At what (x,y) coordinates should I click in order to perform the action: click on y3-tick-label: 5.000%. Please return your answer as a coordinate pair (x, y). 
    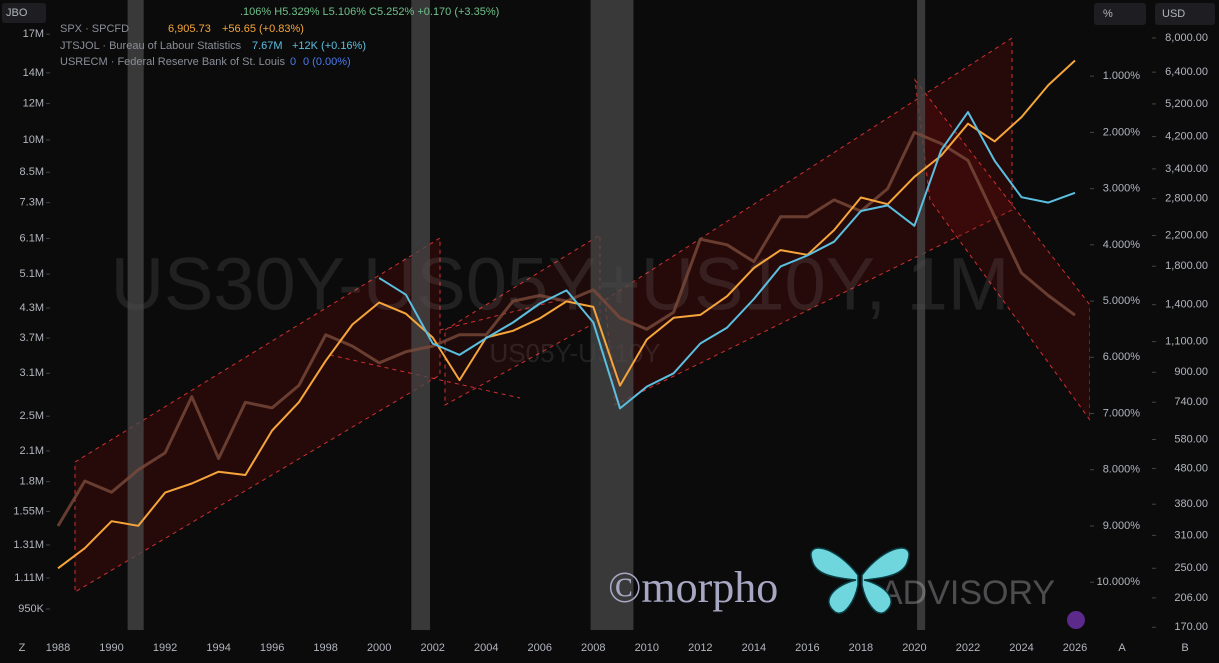
    Looking at the image, I should click on (1122, 301).